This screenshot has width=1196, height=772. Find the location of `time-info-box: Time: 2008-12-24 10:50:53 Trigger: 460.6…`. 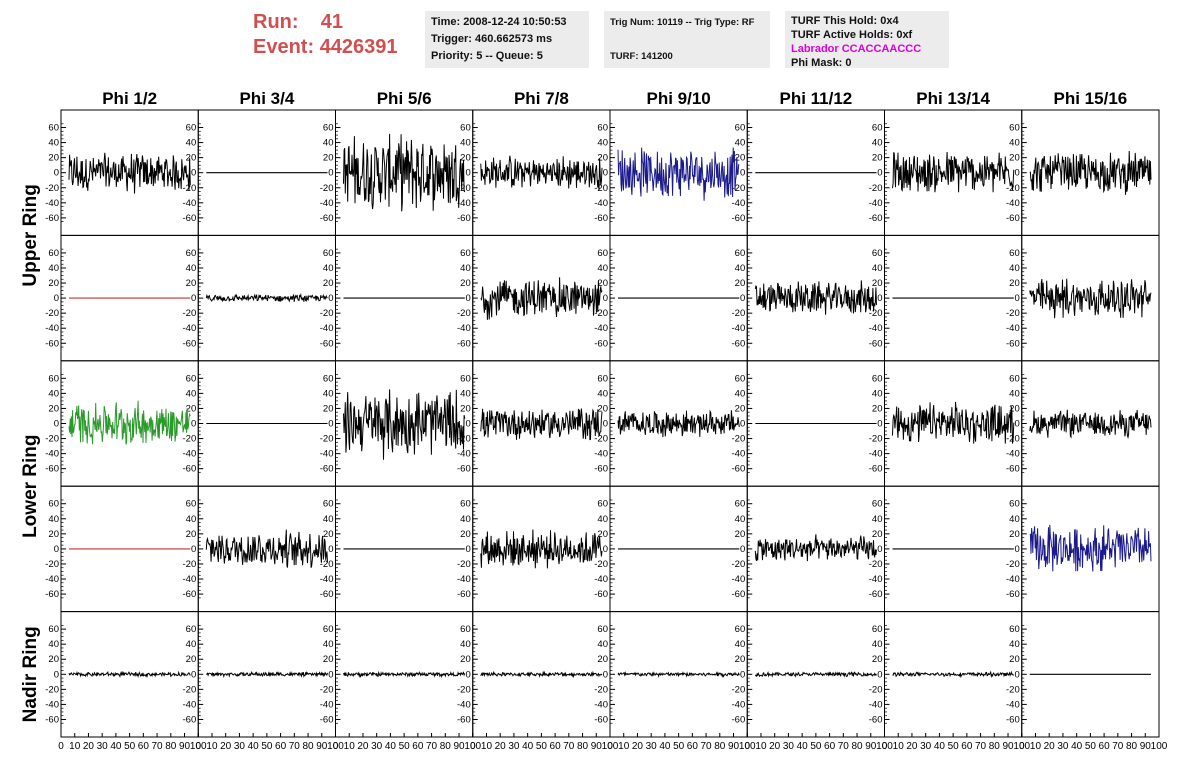

time-info-box: Time: 2008-12-24 10:50:53 Trigger: 460.6… is located at coordinates (507, 39).